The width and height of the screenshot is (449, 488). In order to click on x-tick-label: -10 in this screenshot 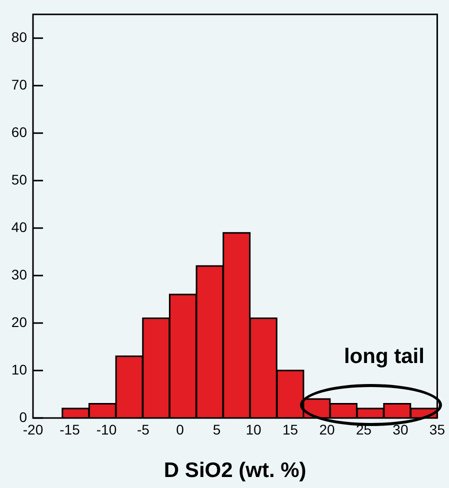, I will do `click(106, 429)`.